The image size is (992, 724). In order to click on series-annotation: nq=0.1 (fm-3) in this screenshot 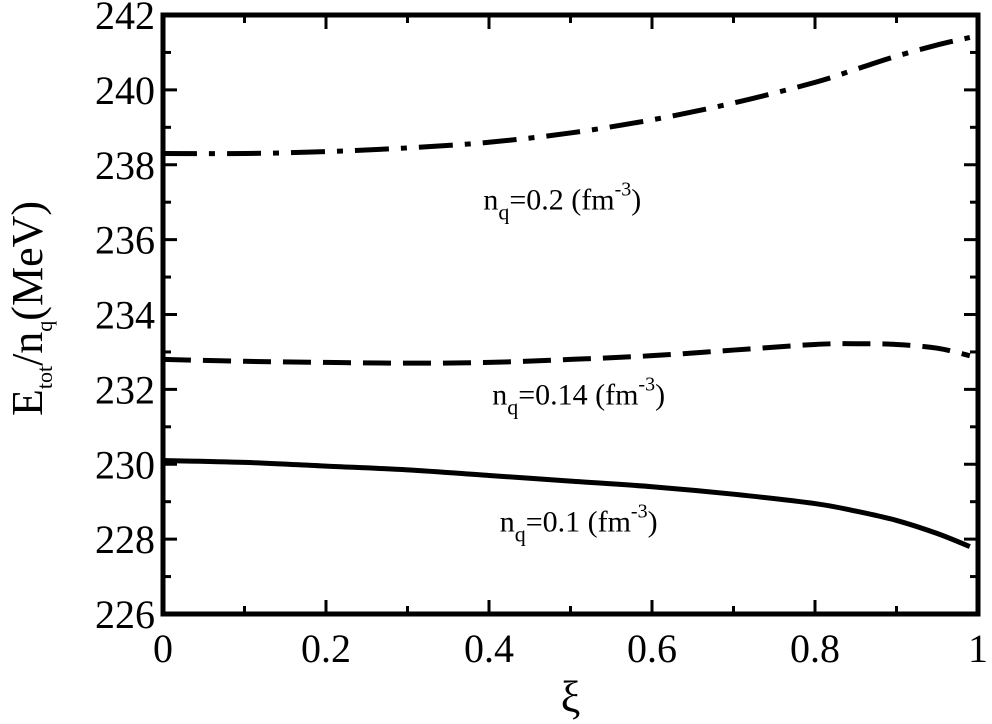, I will do `click(579, 524)`.